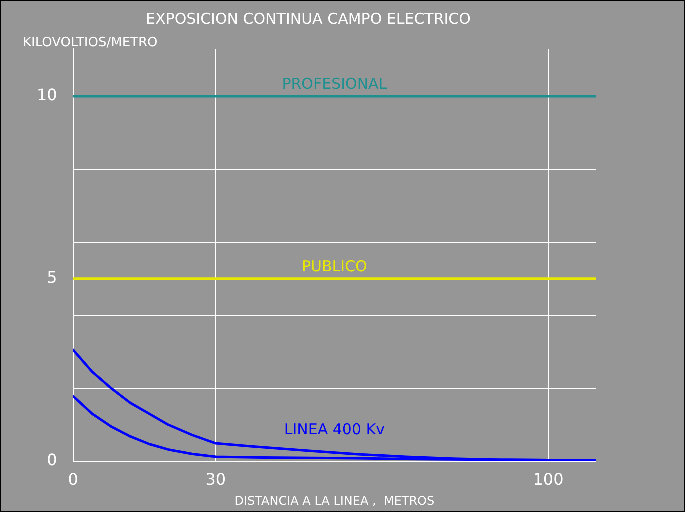  Describe the element at coordinates (52, 278) in the screenshot. I see `y-tick-label: 5` at that location.